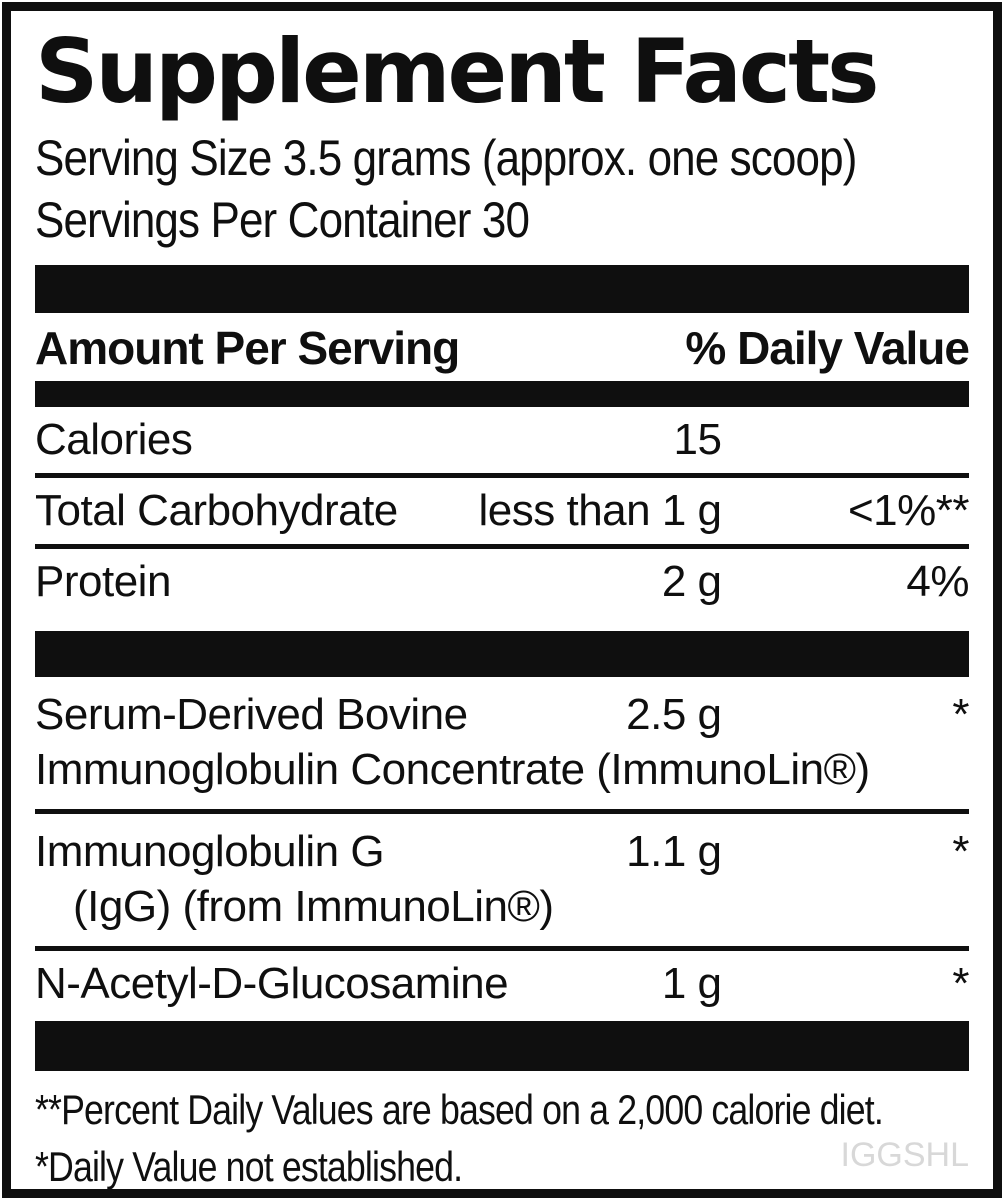  I want to click on nutrient-row-total-carbohydrate: Total Carbohydrate less than 1 g <1%**, so click(502, 511).